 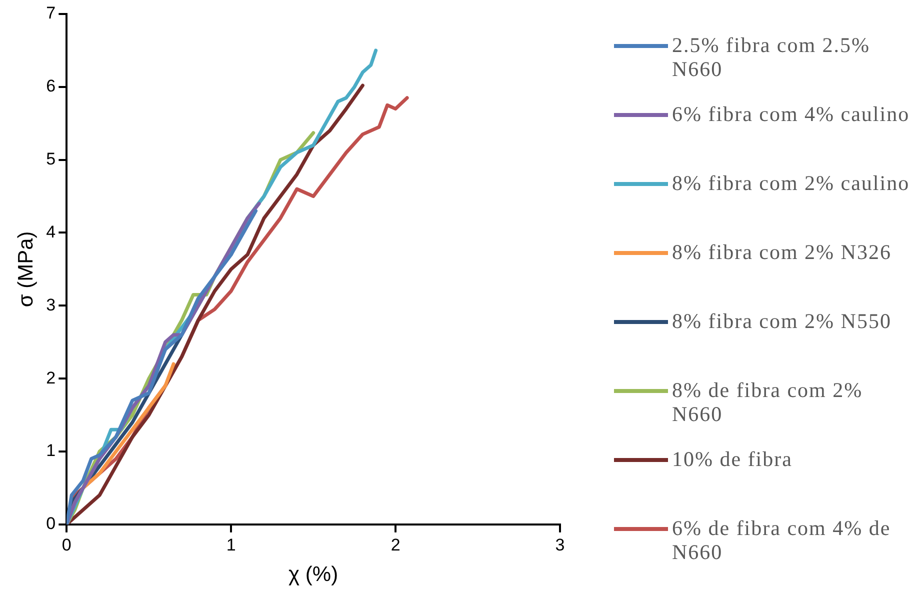 What do you see at coordinates (782, 252) in the screenshot?
I see `legend-label: 8% fibra com 2% N326` at bounding box center [782, 252].